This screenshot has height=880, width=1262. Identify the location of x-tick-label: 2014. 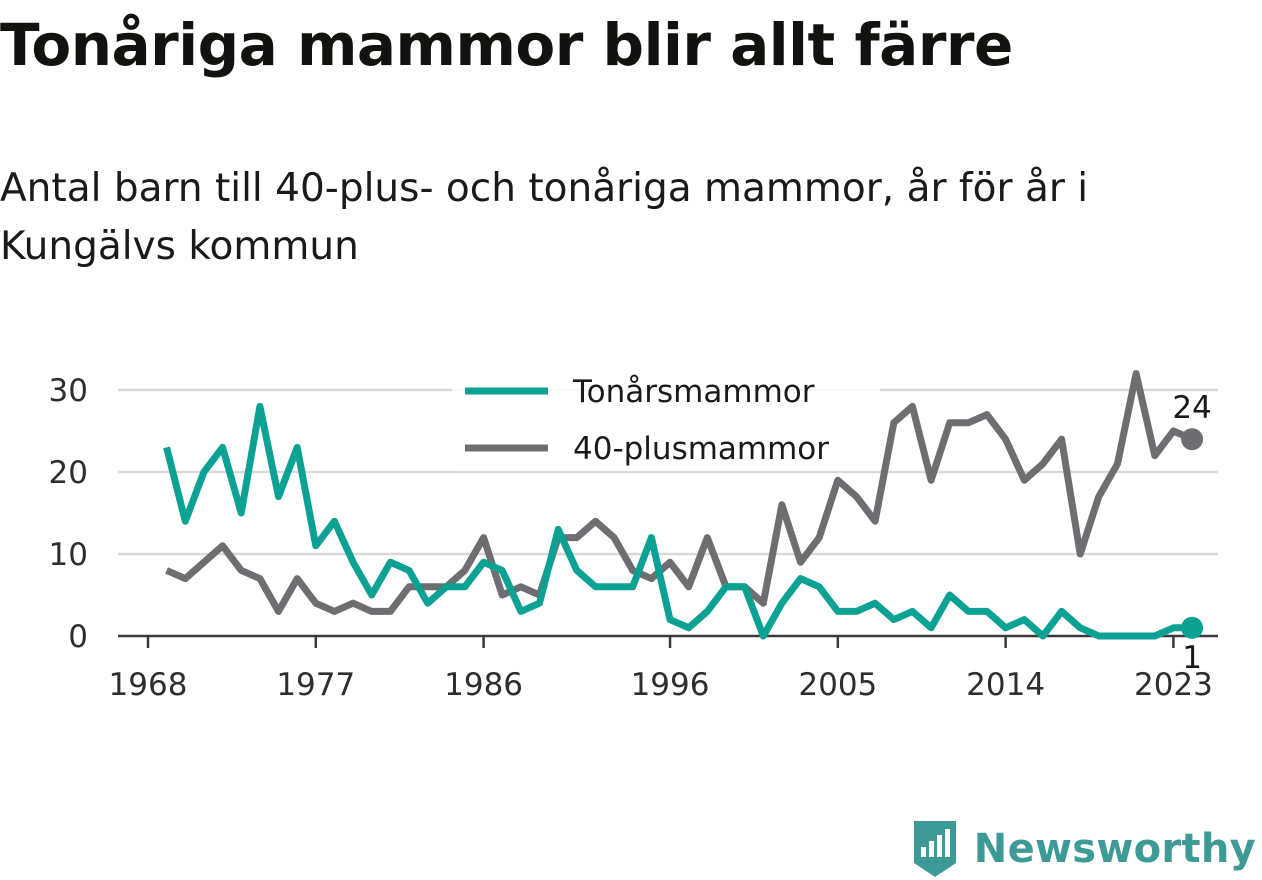
(1005, 685).